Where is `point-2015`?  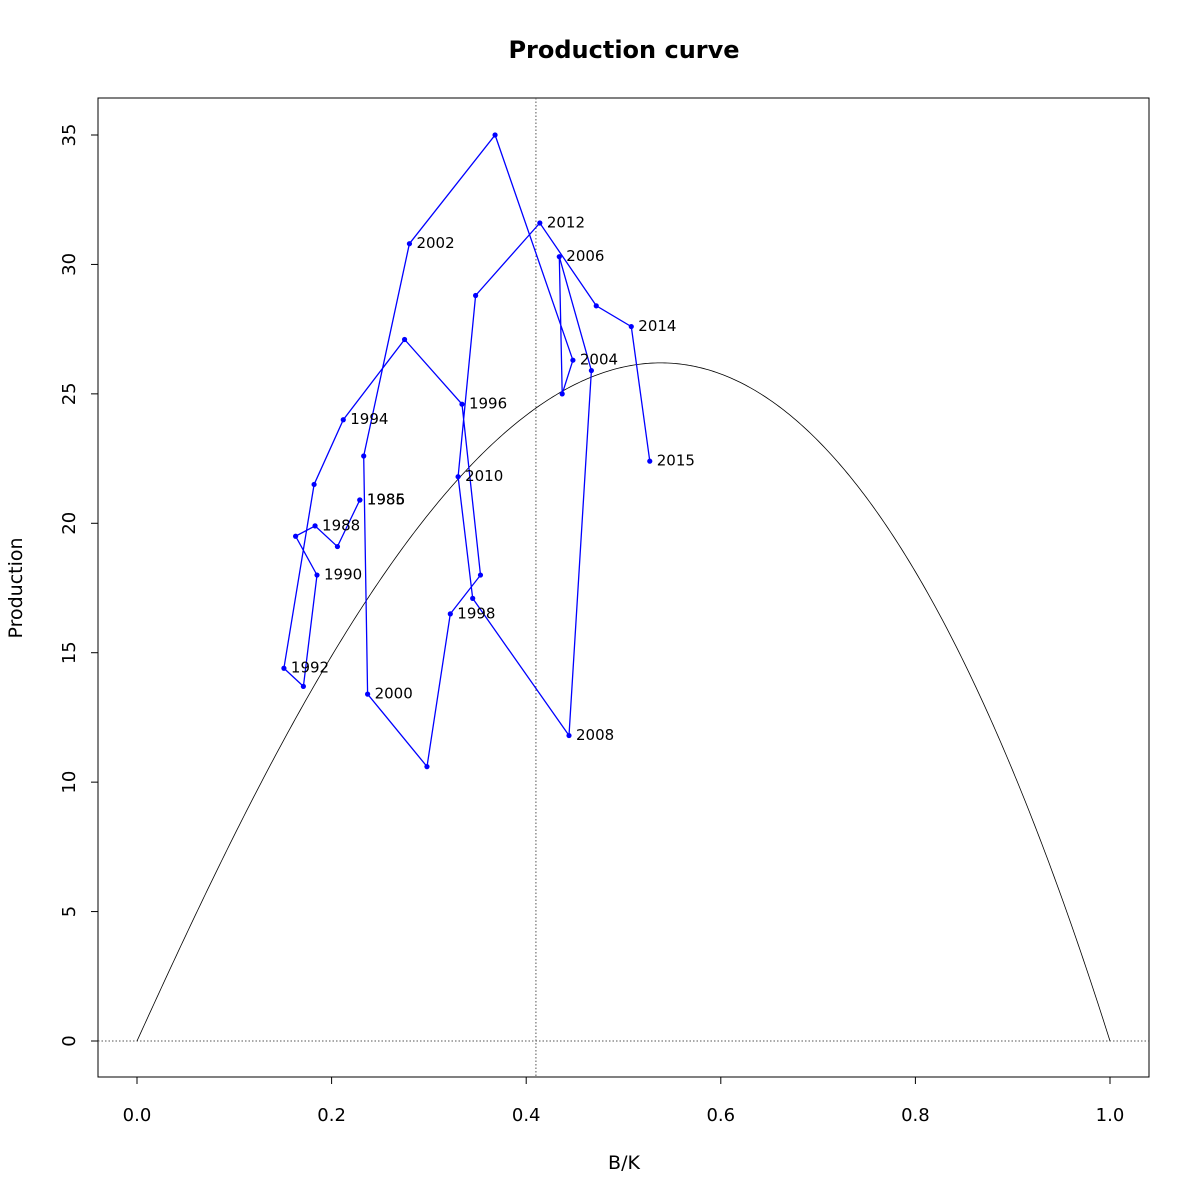
point-2015 is located at coordinates (650, 461).